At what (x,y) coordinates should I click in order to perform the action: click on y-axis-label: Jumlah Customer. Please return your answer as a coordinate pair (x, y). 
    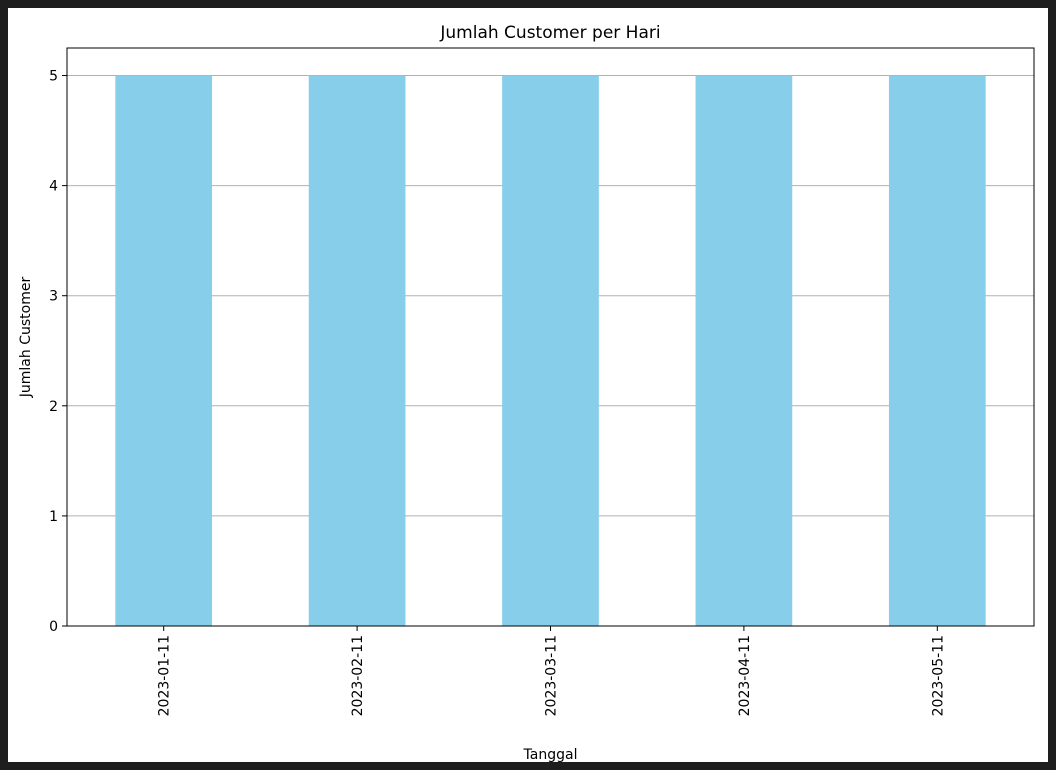
    Looking at the image, I should click on (26, 338).